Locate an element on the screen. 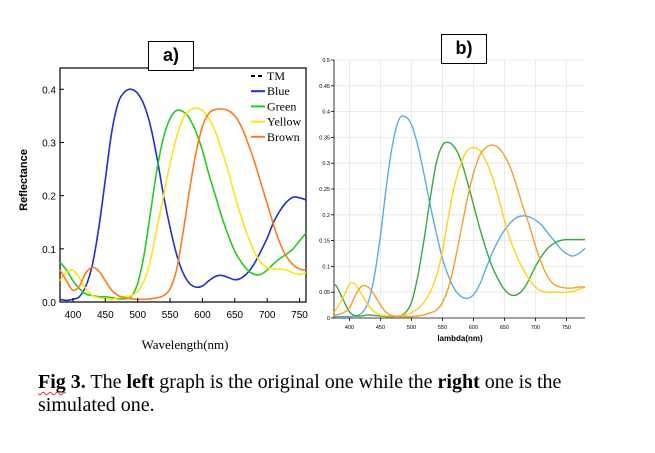  chart-left-xtick-label: 750 is located at coordinates (299, 315).